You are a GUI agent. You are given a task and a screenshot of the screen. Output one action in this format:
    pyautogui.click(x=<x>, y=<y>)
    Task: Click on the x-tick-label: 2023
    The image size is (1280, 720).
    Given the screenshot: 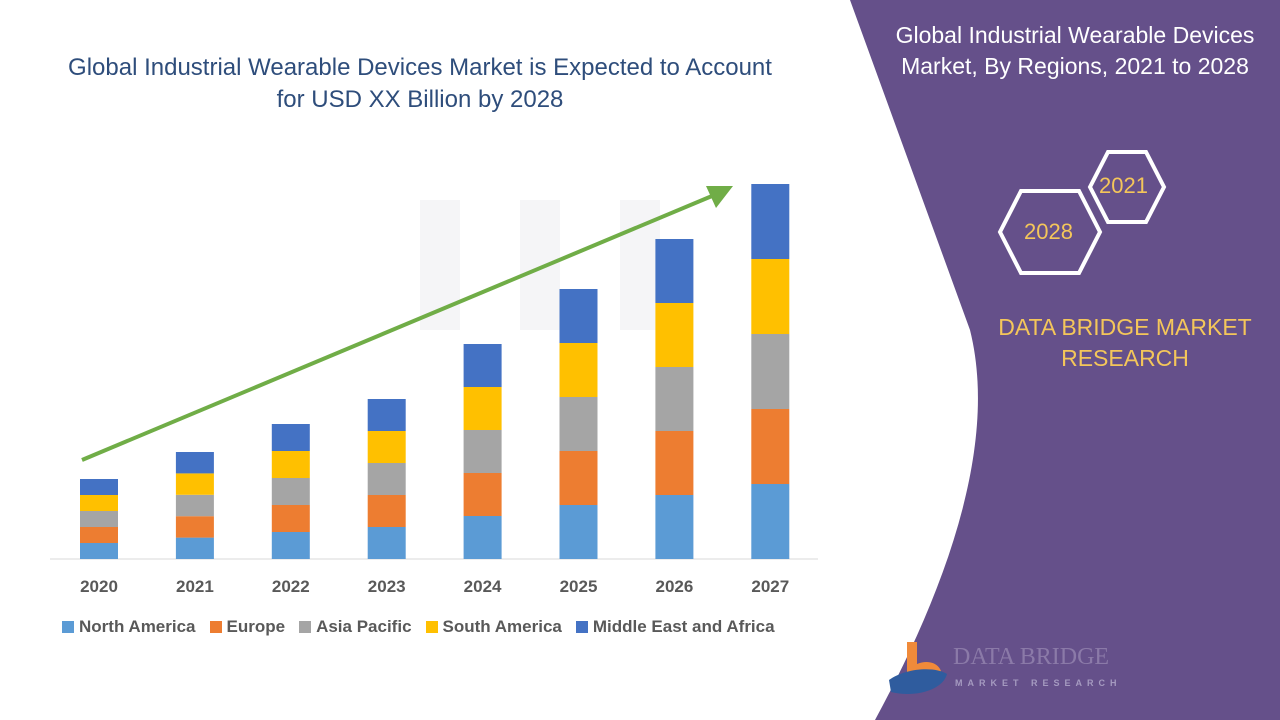 What is the action you would take?
    pyautogui.click(x=387, y=586)
    